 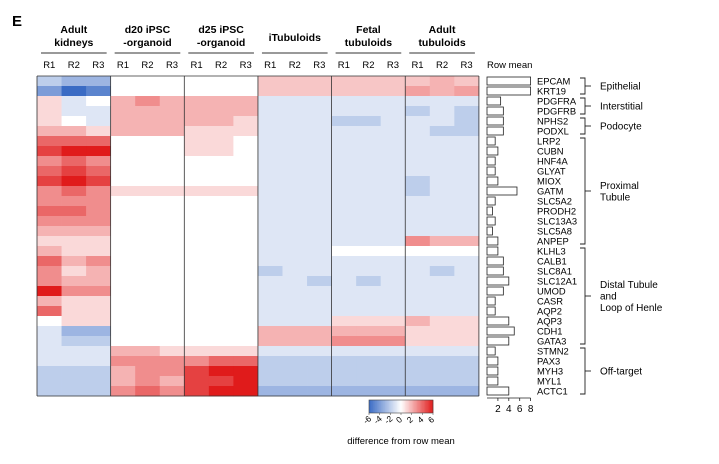 What do you see at coordinates (401, 441) in the screenshot?
I see `color-legend-title: difference from row mean` at bounding box center [401, 441].